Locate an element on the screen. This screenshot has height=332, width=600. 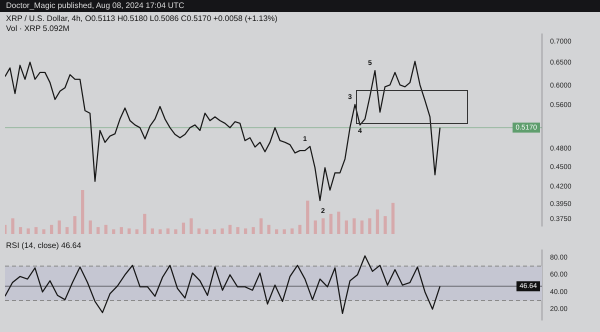
chart-title: RSI (14, close) 46.64 is located at coordinates (44, 245).